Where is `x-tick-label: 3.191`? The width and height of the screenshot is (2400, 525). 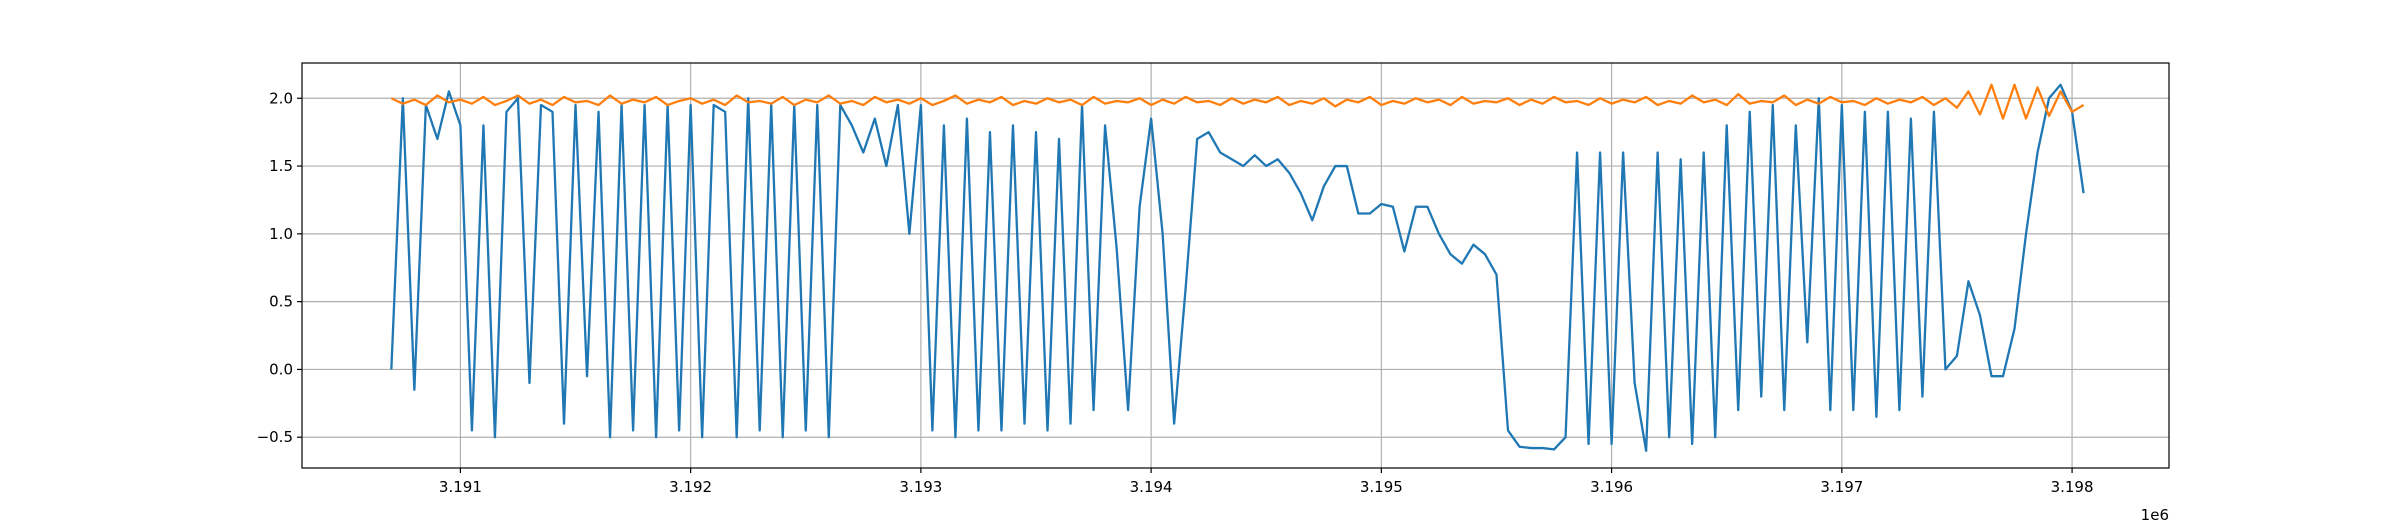 x-tick-label: 3.191 is located at coordinates (460, 487).